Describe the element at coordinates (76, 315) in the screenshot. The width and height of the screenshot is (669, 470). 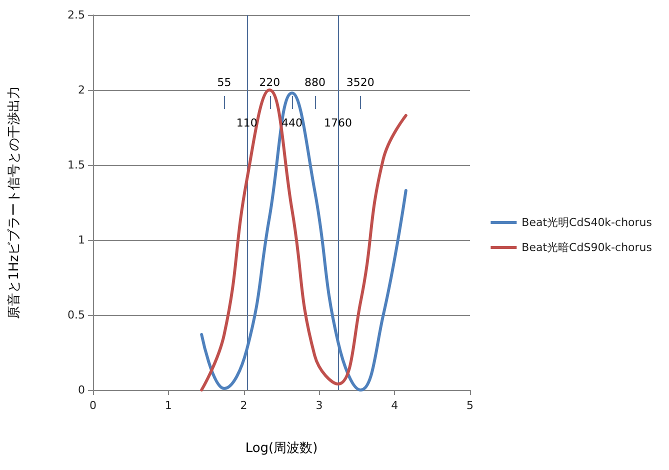
I see `y-tick-label: 0.5` at that location.